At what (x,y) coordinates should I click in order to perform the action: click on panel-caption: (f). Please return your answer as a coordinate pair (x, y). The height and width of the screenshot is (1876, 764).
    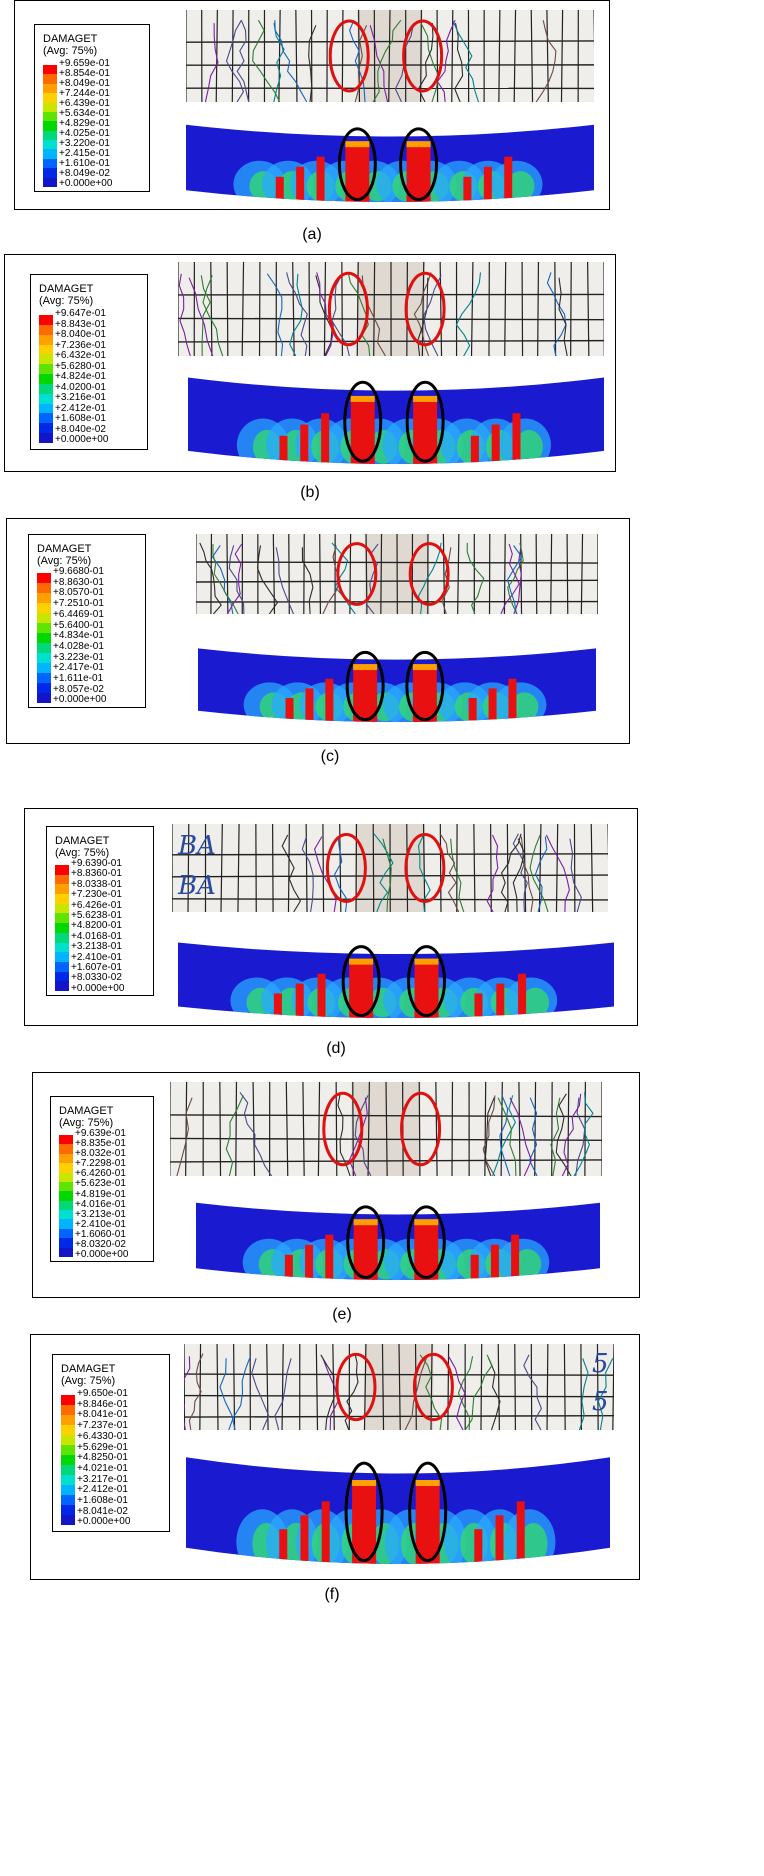
    Looking at the image, I should click on (332, 1594).